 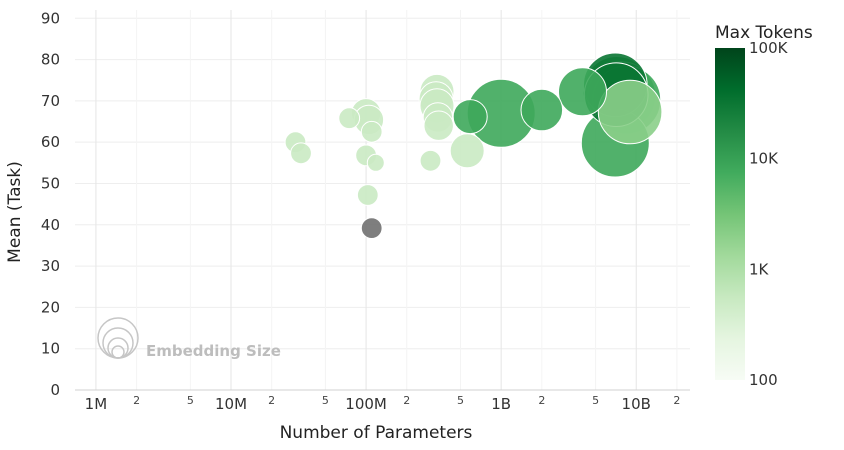 What do you see at coordinates (231, 404) in the screenshot?
I see `x-tick-label: 10M` at bounding box center [231, 404].